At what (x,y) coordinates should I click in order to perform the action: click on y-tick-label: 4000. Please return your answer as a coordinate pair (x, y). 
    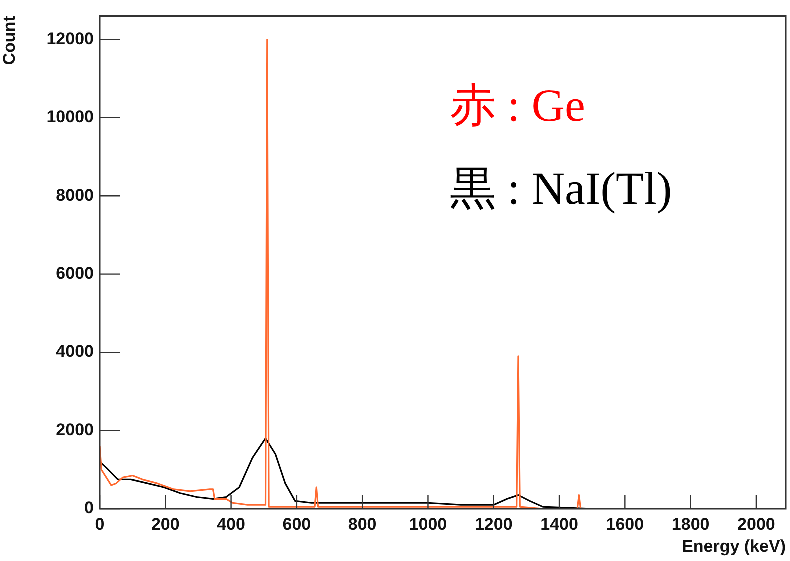
    Looking at the image, I should click on (75, 352).